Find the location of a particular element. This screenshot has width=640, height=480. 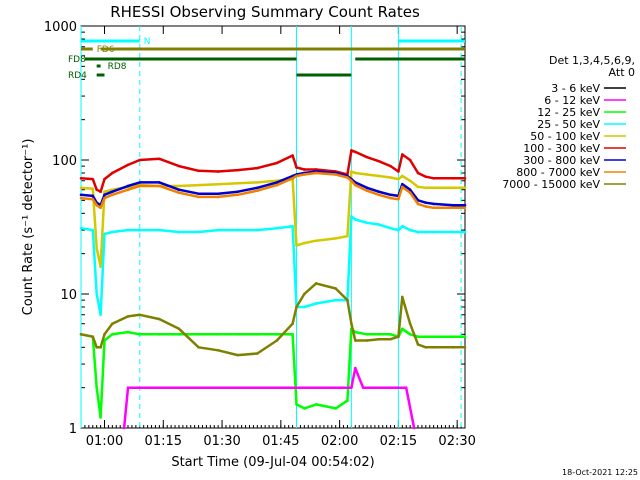

x-axis-label: Start Time (09-Jul-04 00:54:02) is located at coordinates (272, 462).